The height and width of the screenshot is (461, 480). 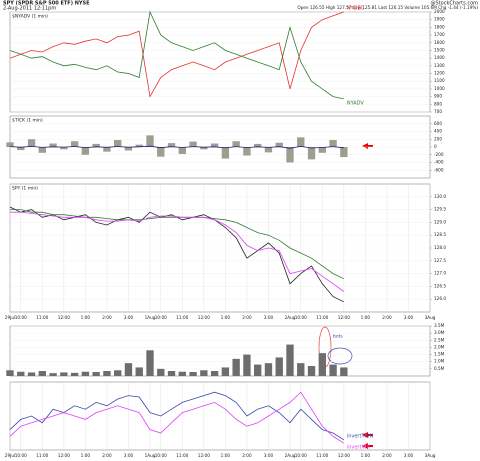 I want to click on y-tick-label: 128.5, so click(x=440, y=234).